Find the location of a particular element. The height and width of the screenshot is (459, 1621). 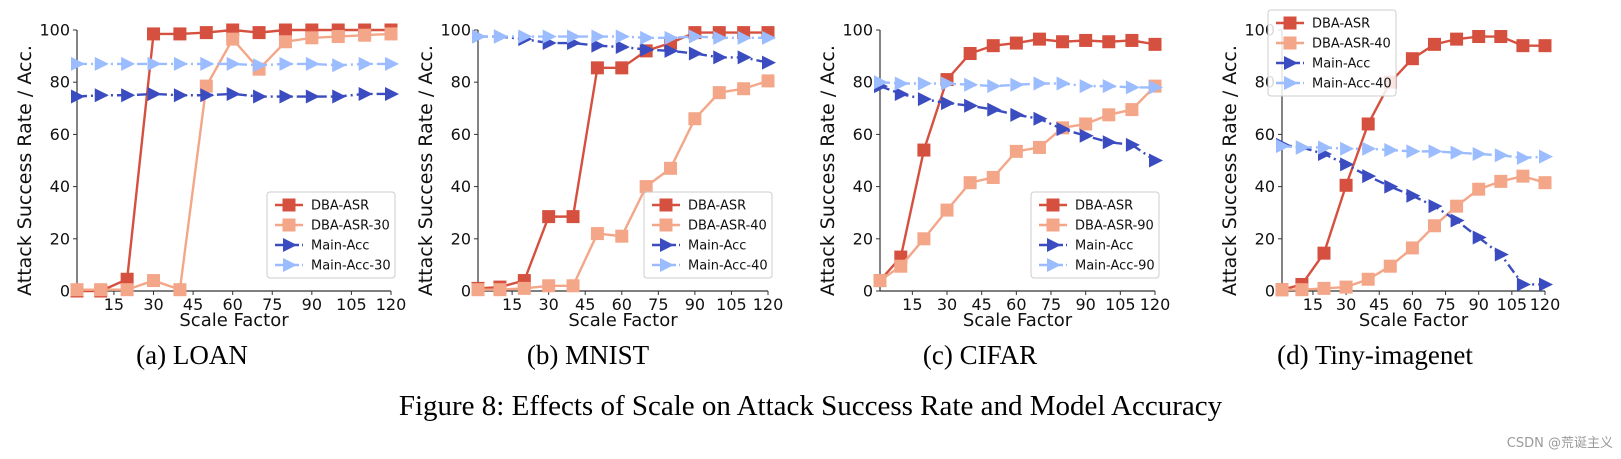

y-axis-label: Attack Success Rate / Acc. is located at coordinates (426, 170).